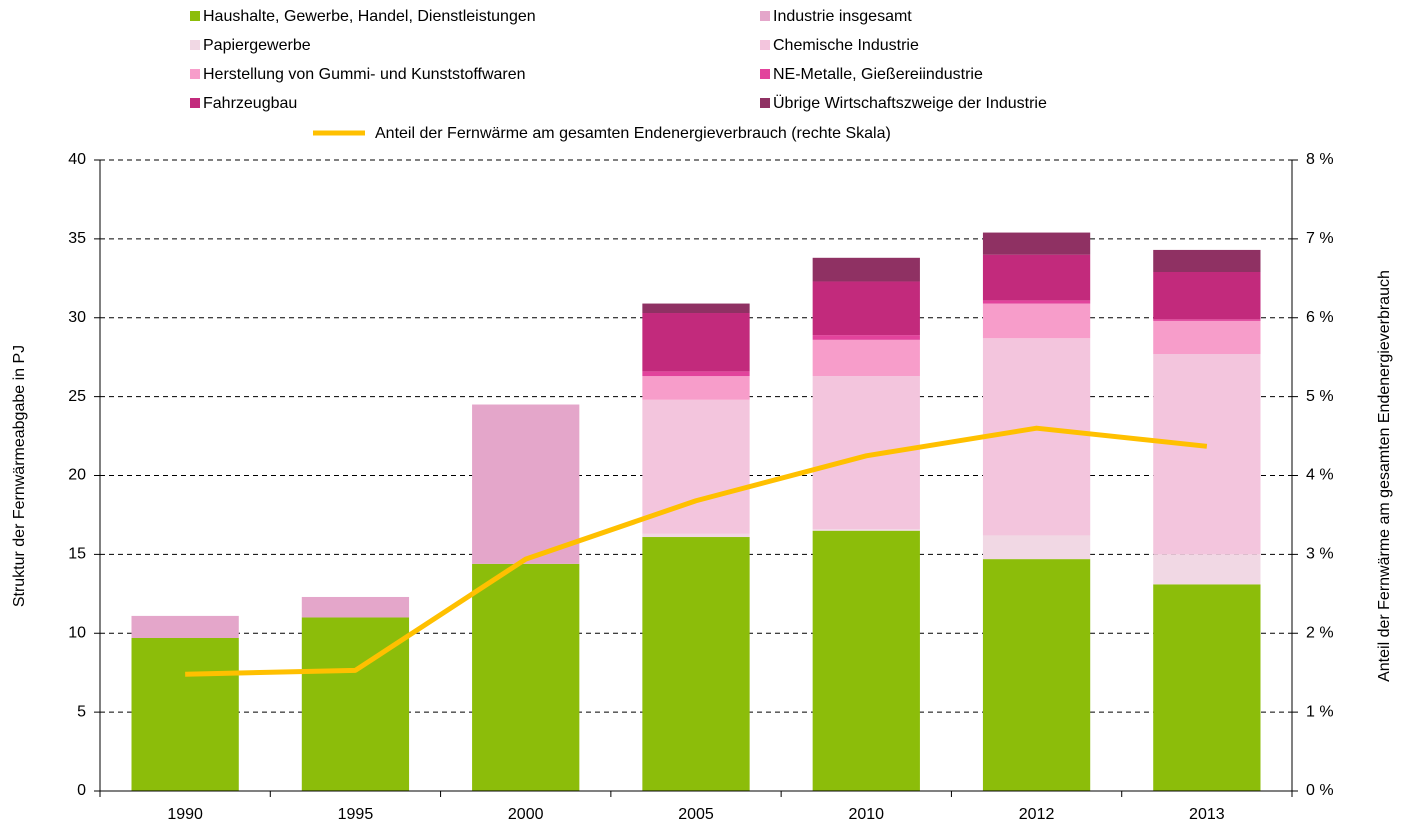 The width and height of the screenshot is (1409, 833). What do you see at coordinates (846, 45) in the screenshot?
I see `legend-label: Chemische Industrie` at bounding box center [846, 45].